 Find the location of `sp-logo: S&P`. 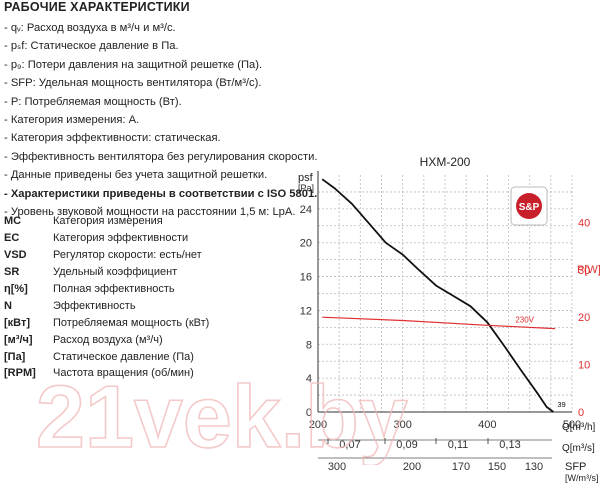

sp-logo: S&P is located at coordinates (529, 206).